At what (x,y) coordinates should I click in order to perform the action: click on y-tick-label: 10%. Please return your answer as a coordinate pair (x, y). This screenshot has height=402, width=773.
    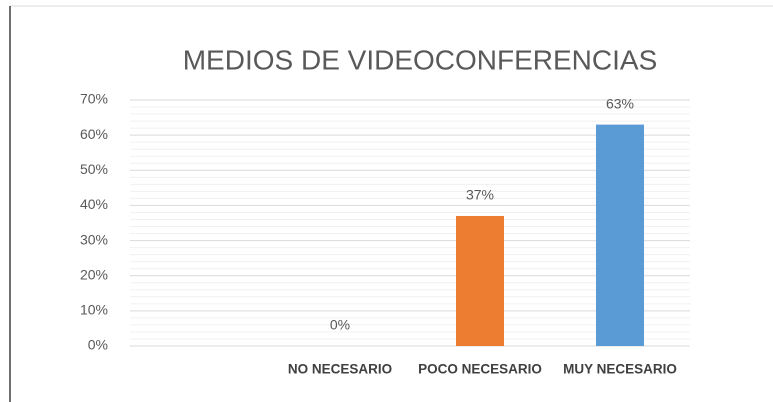
    Looking at the image, I should click on (94, 310).